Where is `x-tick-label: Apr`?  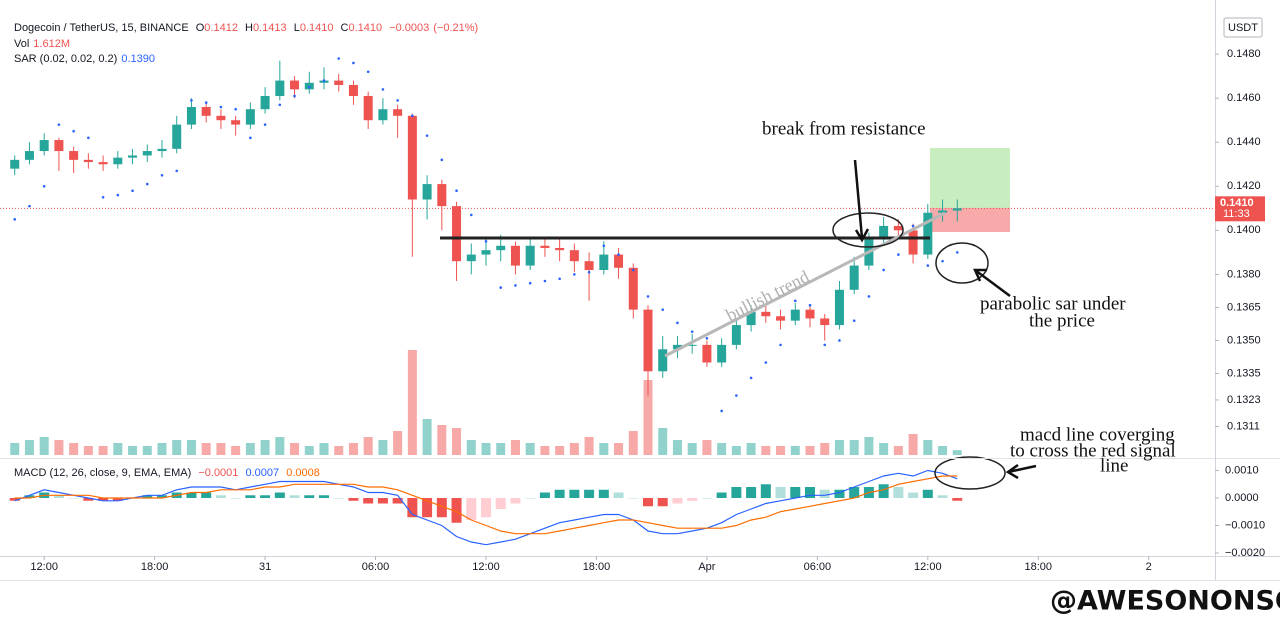 x-tick-label: Apr is located at coordinates (706, 567).